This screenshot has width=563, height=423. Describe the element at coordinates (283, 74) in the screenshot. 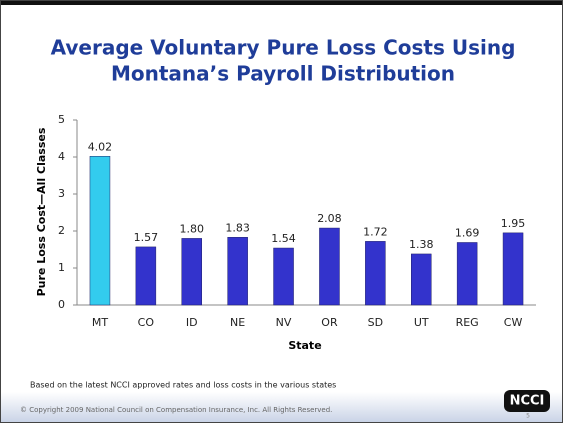

I see `chart-title: Montana’s Payroll Distribution` at that location.